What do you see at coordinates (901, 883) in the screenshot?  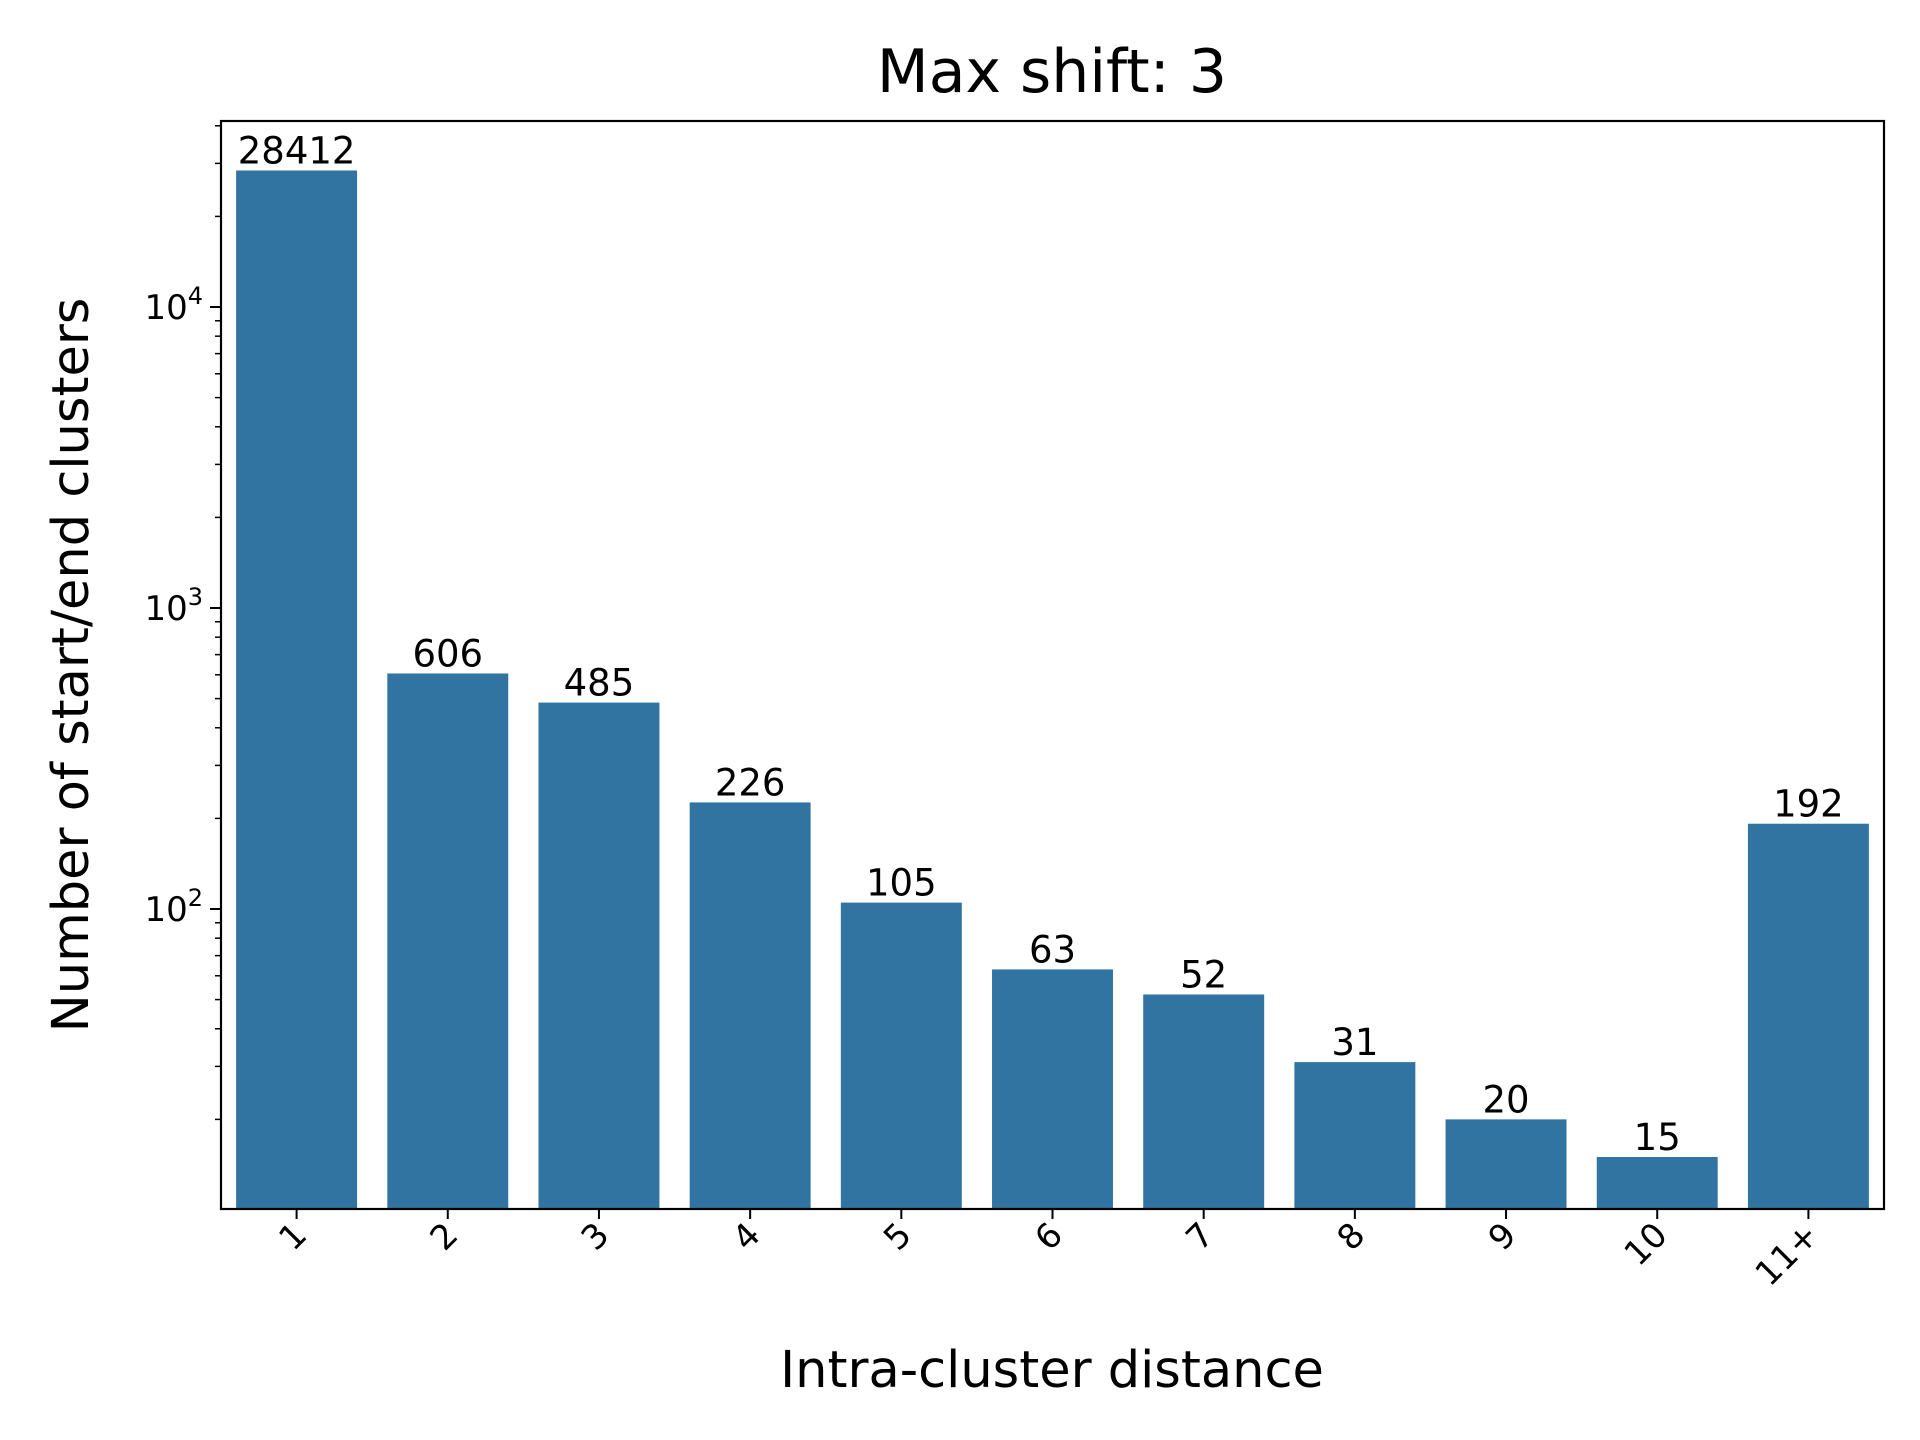 I see `value-label-5: 105` at bounding box center [901, 883].